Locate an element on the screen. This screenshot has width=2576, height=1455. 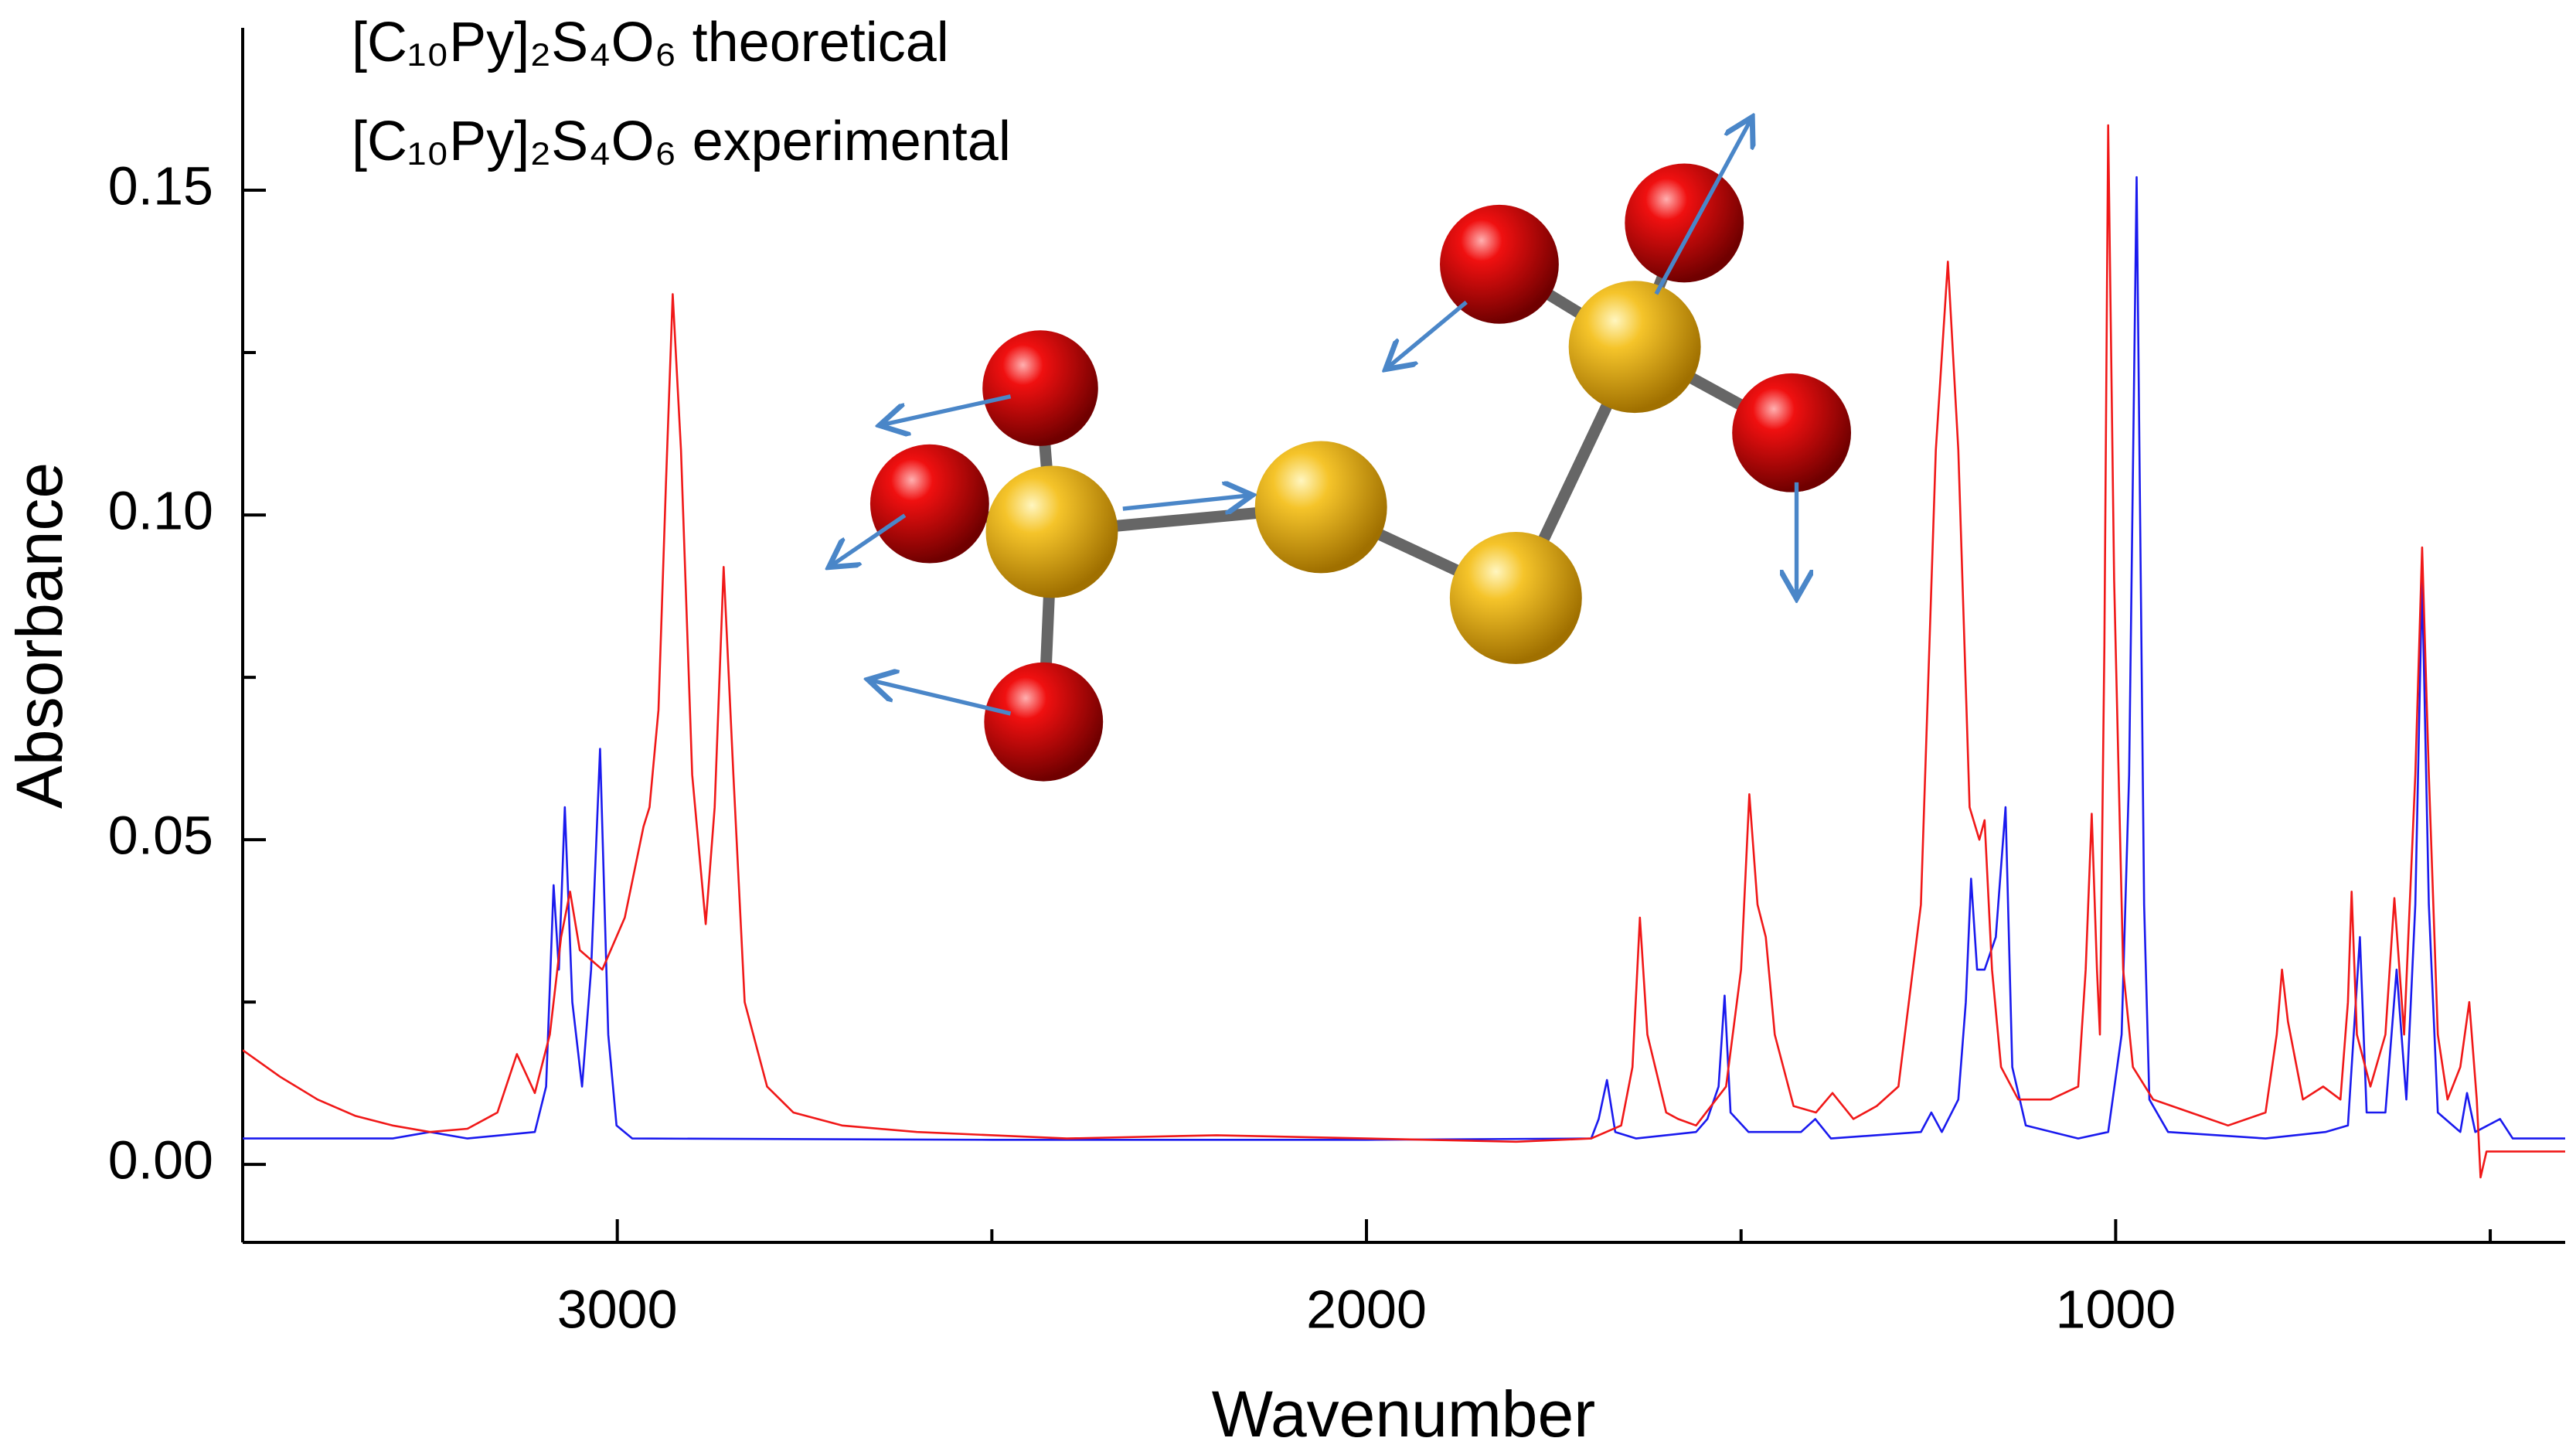
legend-label: [C₁₀Py]₂S₄O₆ theoretical is located at coordinates (650, 42).